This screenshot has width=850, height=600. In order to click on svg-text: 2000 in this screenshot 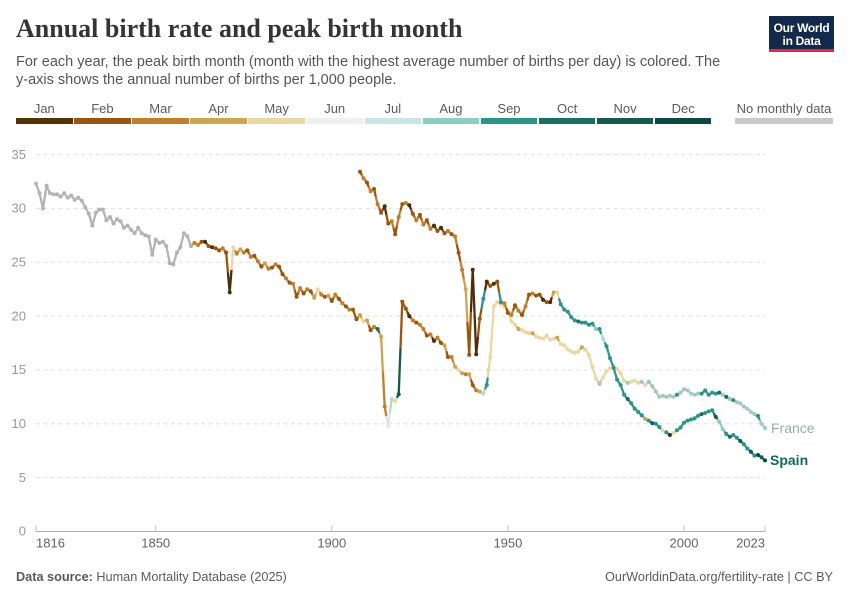, I will do `click(684, 543)`.